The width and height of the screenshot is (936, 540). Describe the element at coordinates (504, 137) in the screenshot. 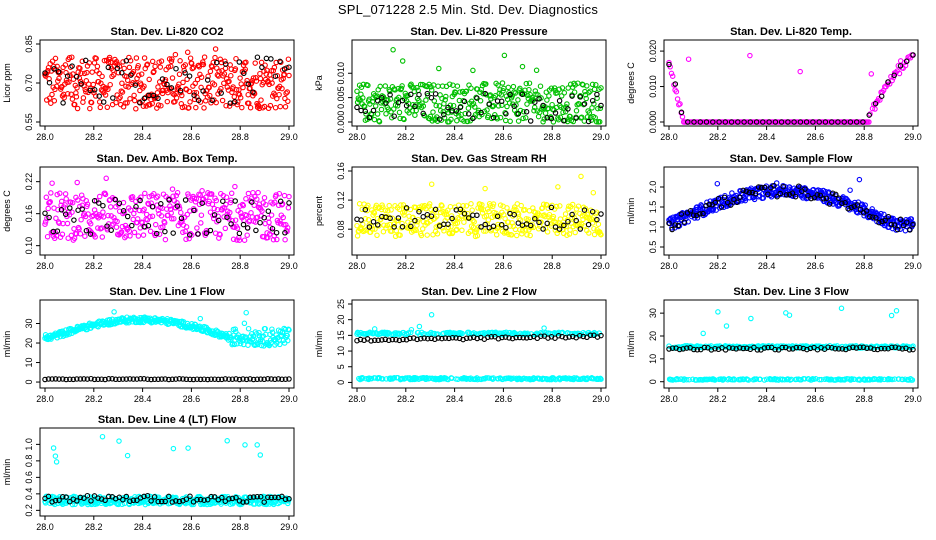

I see `x-tick-label: 28.6` at that location.